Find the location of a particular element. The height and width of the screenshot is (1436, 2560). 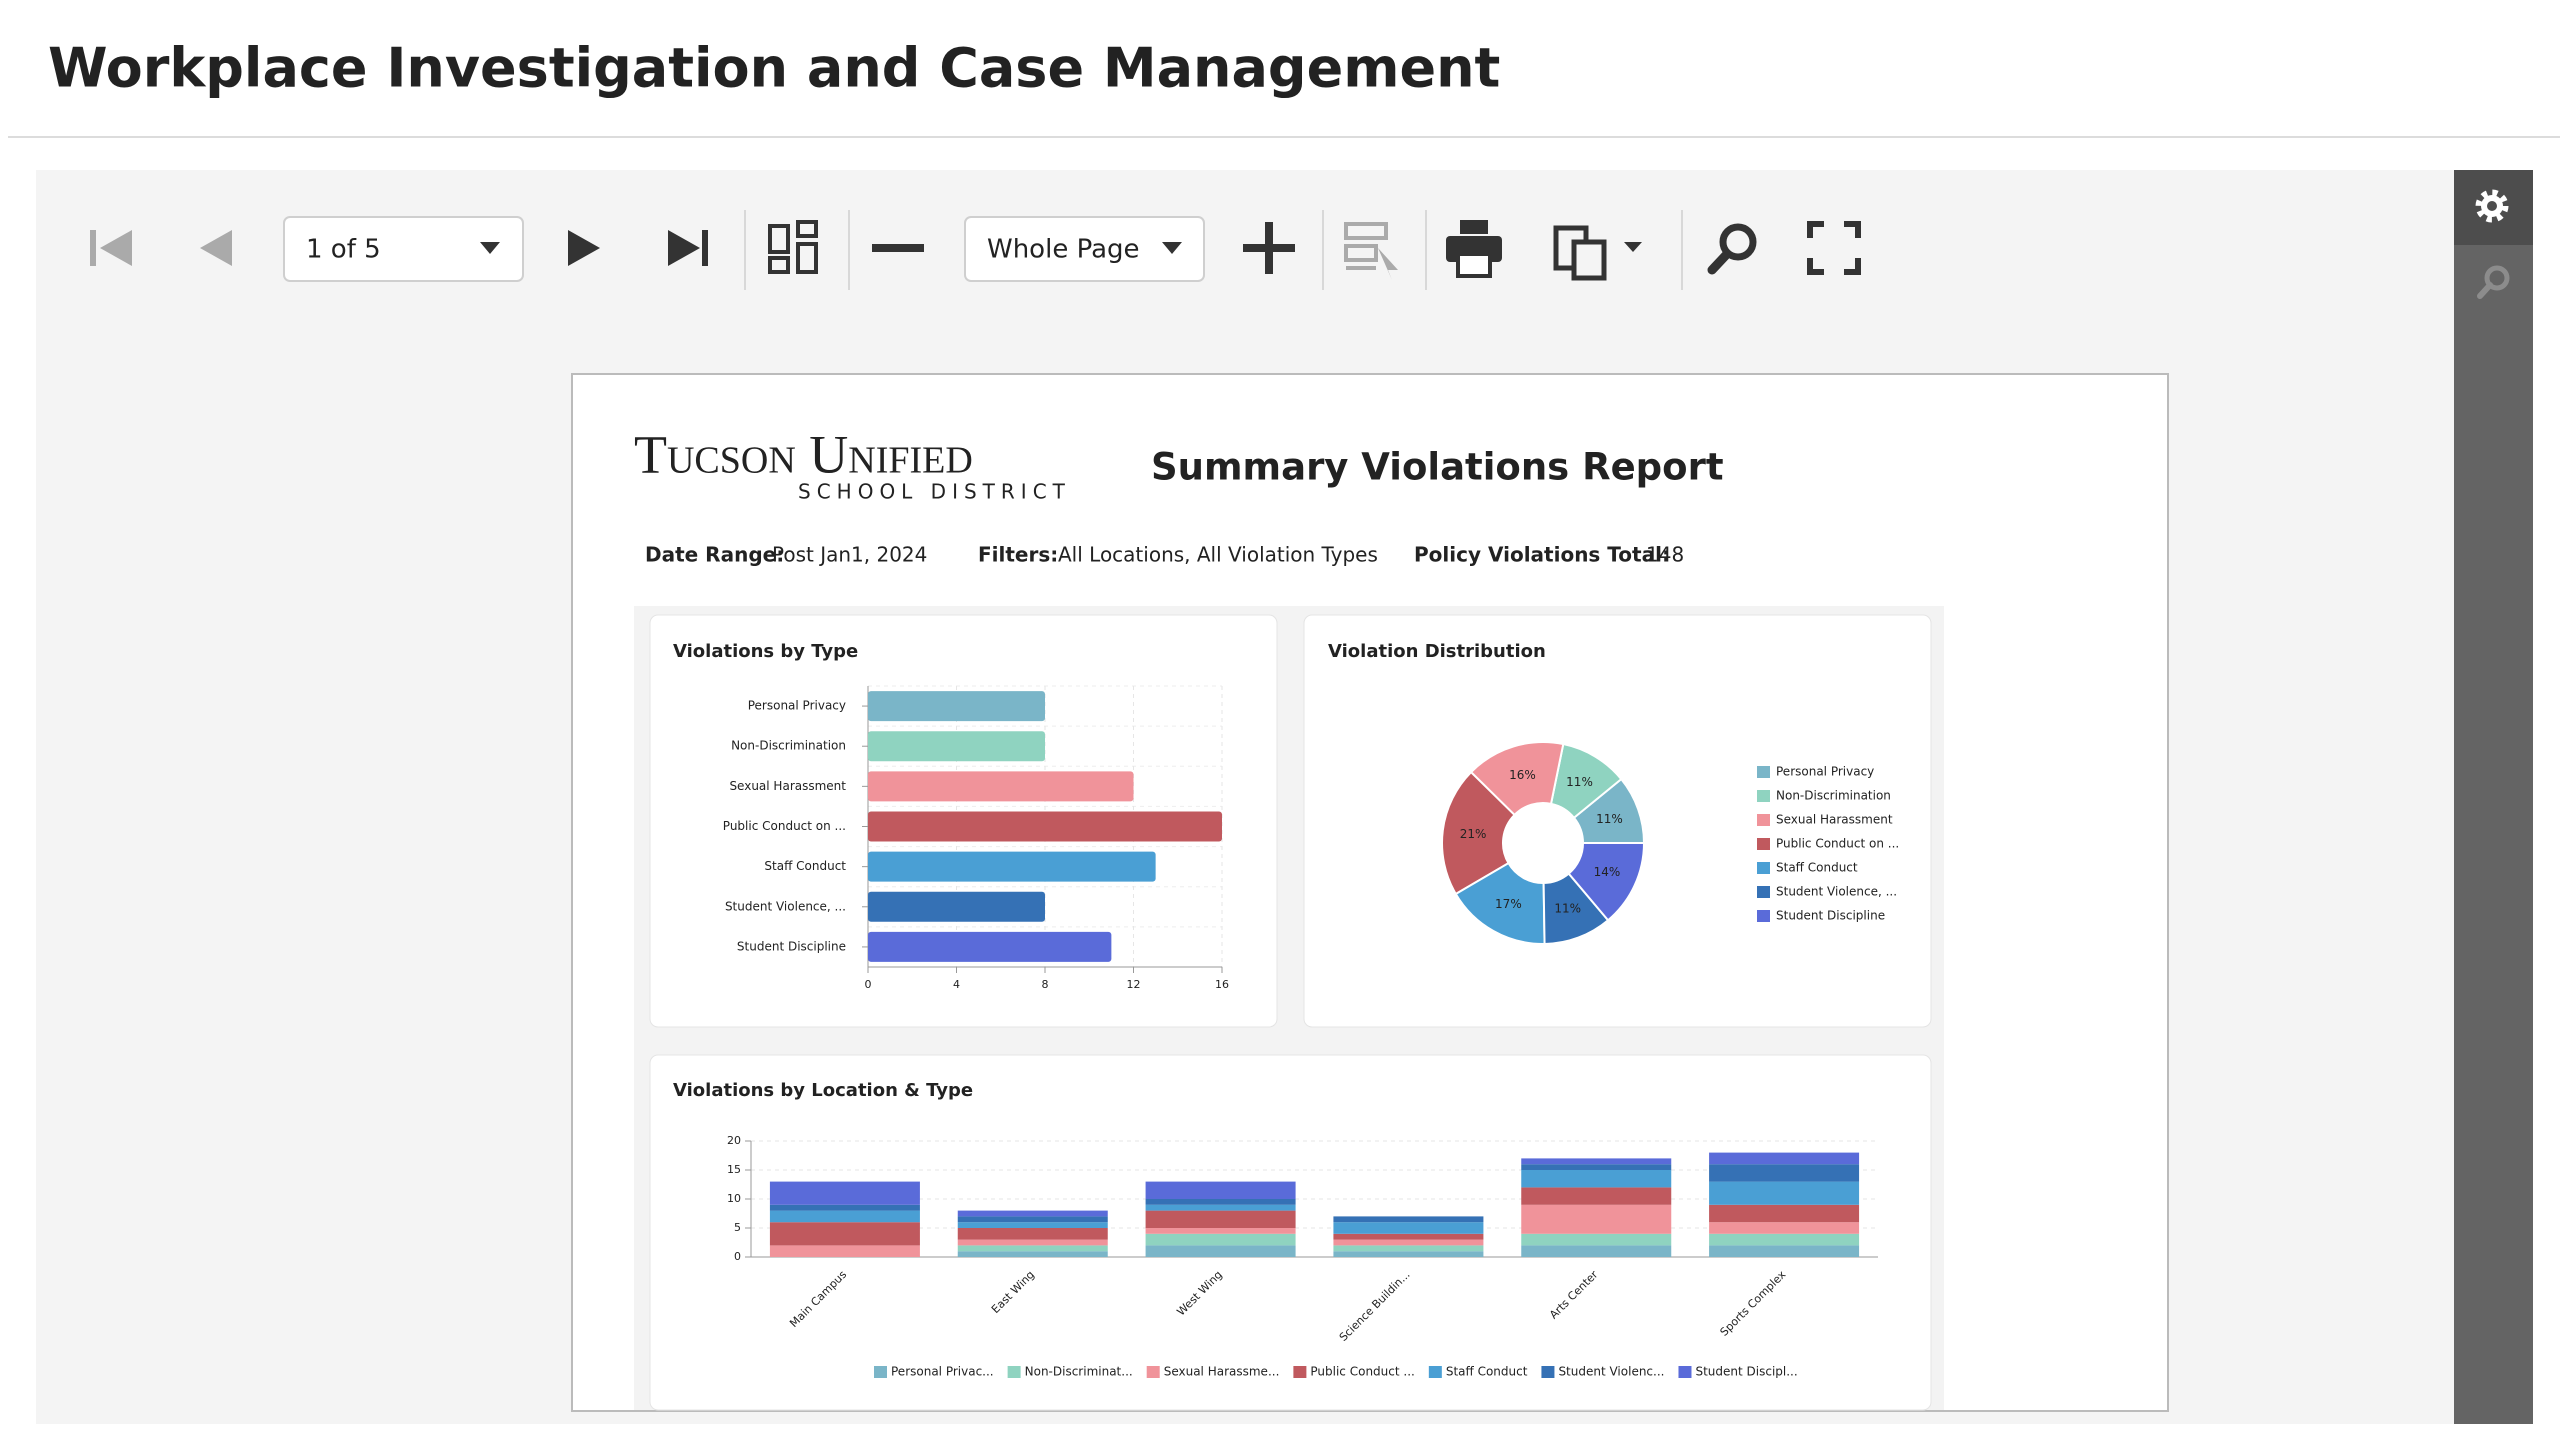

y-tick-label: Personal Privacy is located at coordinates (797, 706).